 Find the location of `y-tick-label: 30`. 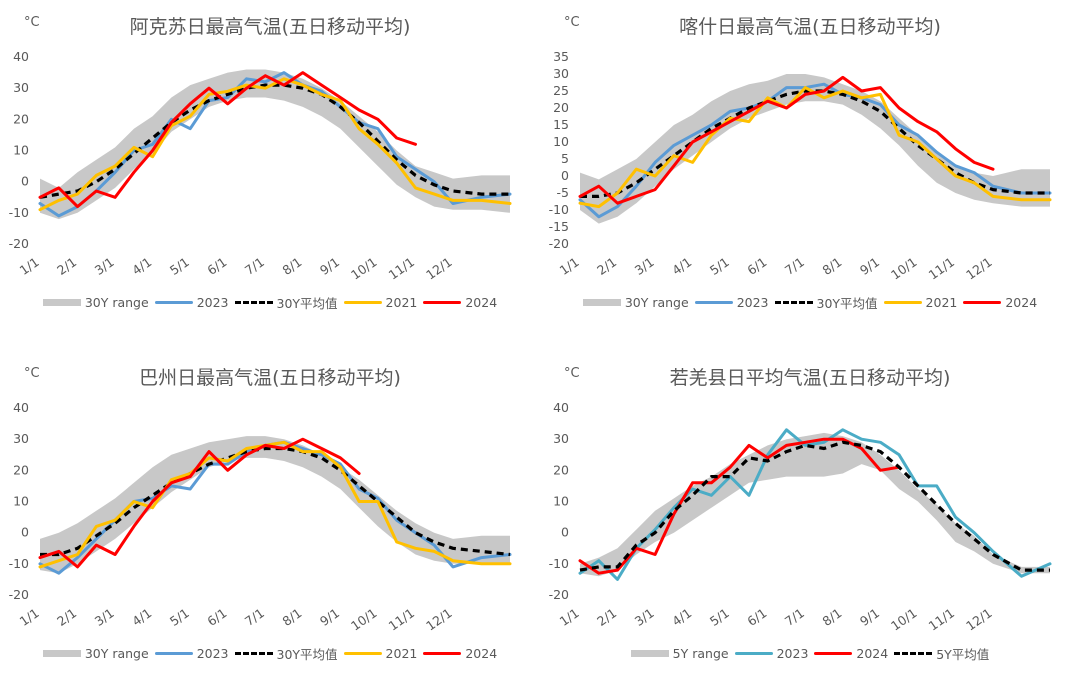

y-tick-label: 30 is located at coordinates (21, 438).